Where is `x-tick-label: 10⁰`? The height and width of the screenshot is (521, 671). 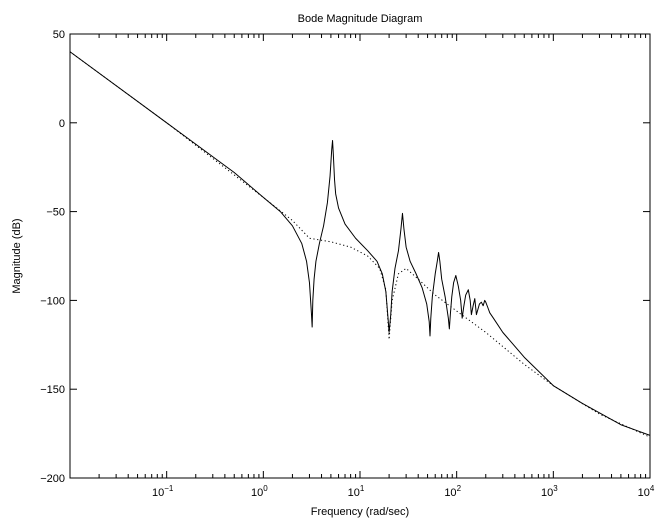
x-tick-label: 10⁰ is located at coordinates (259, 491).